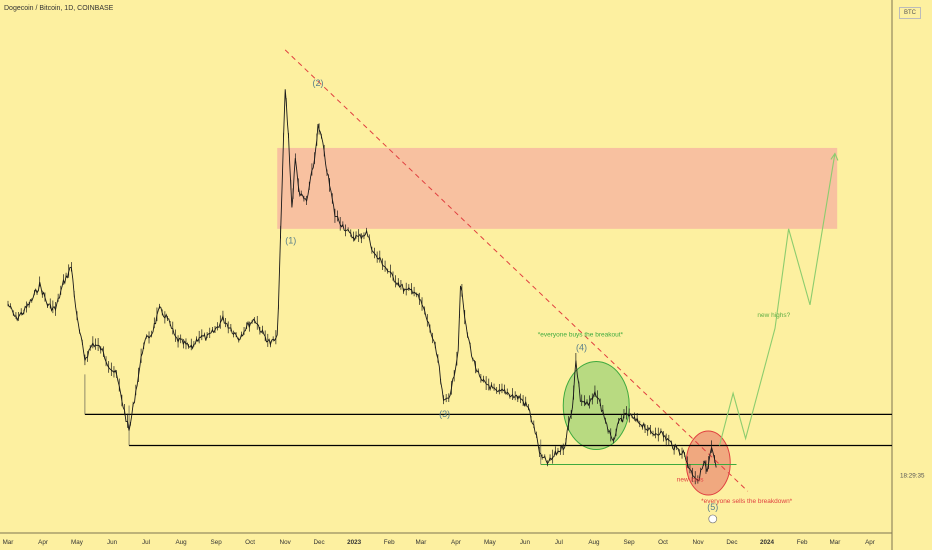 The height and width of the screenshot is (550, 932). What do you see at coordinates (777, 299) in the screenshot?
I see `projection-path` at bounding box center [777, 299].